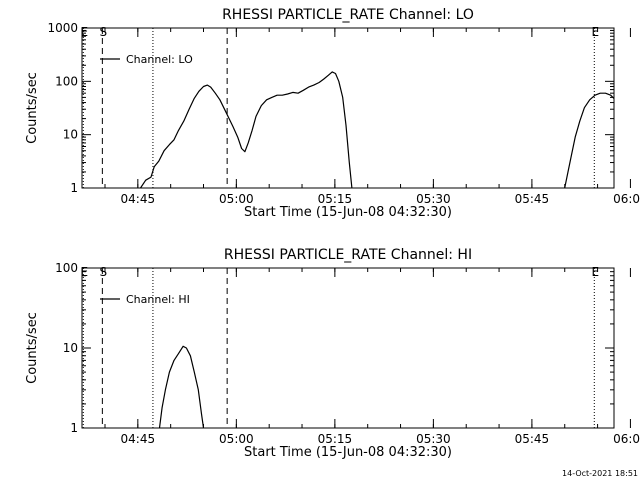  I want to click on chart-title: RHESSI PARTICLE_RATE Channel: HI, so click(348, 255).